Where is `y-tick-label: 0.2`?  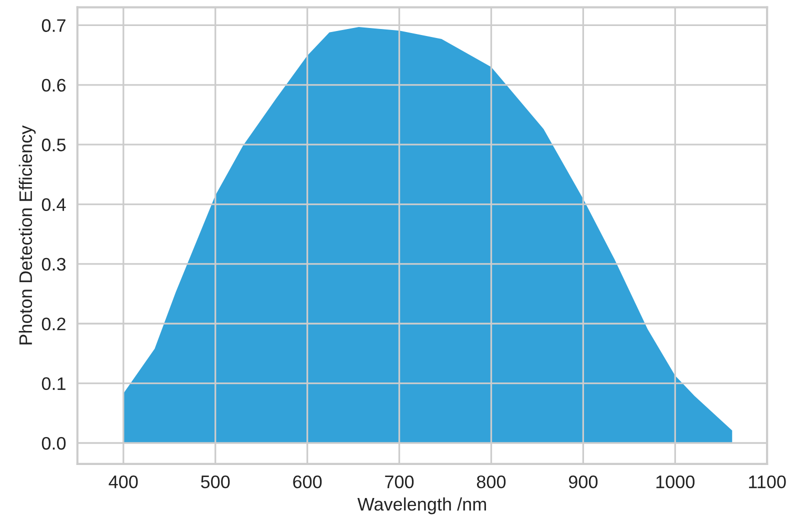 y-tick-label: 0.2 is located at coordinates (54, 324).